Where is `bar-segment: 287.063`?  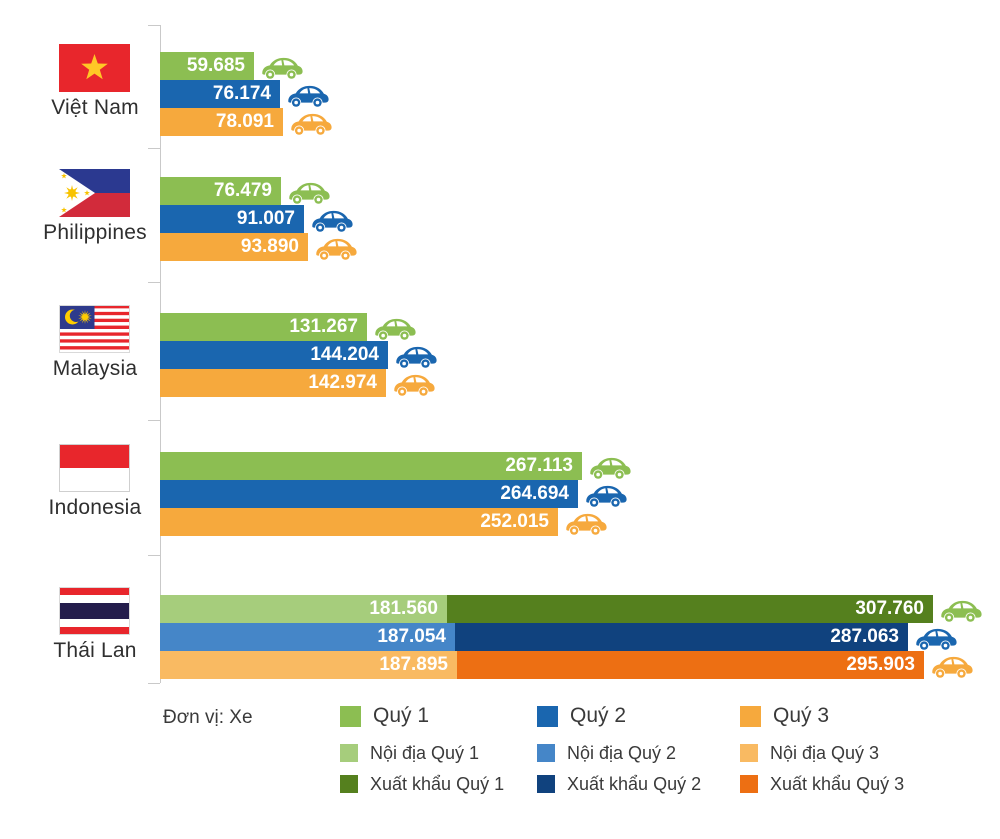 bar-segment: 287.063 is located at coordinates (681, 637).